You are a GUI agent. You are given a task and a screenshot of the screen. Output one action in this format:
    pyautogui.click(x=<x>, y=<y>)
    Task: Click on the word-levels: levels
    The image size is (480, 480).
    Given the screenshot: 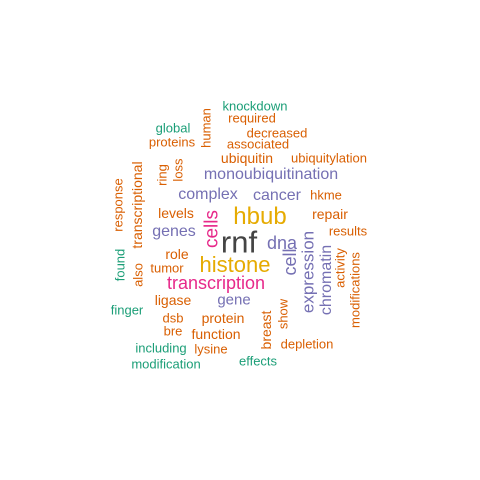 What is the action you would take?
    pyautogui.click(x=176, y=213)
    